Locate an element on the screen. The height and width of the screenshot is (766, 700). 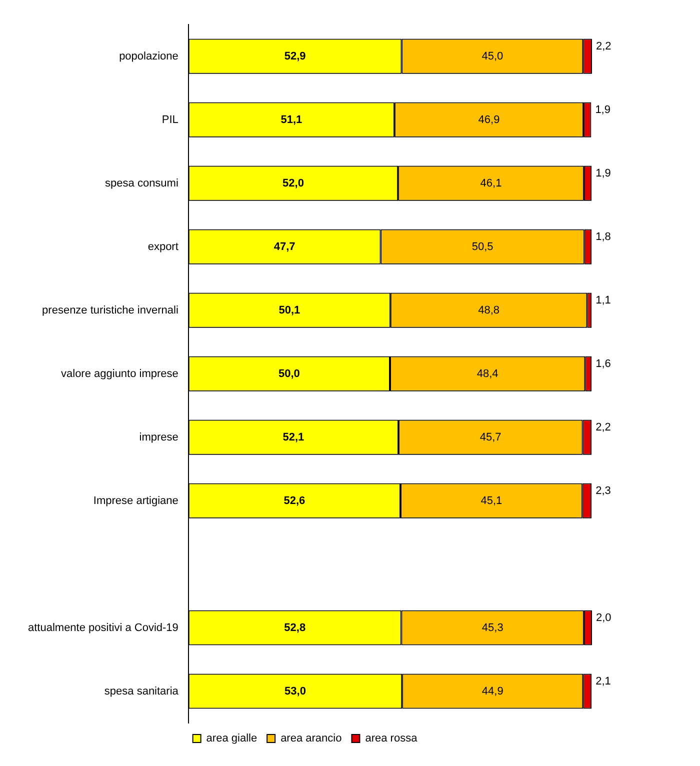
y-tick-label: export is located at coordinates (163, 246).